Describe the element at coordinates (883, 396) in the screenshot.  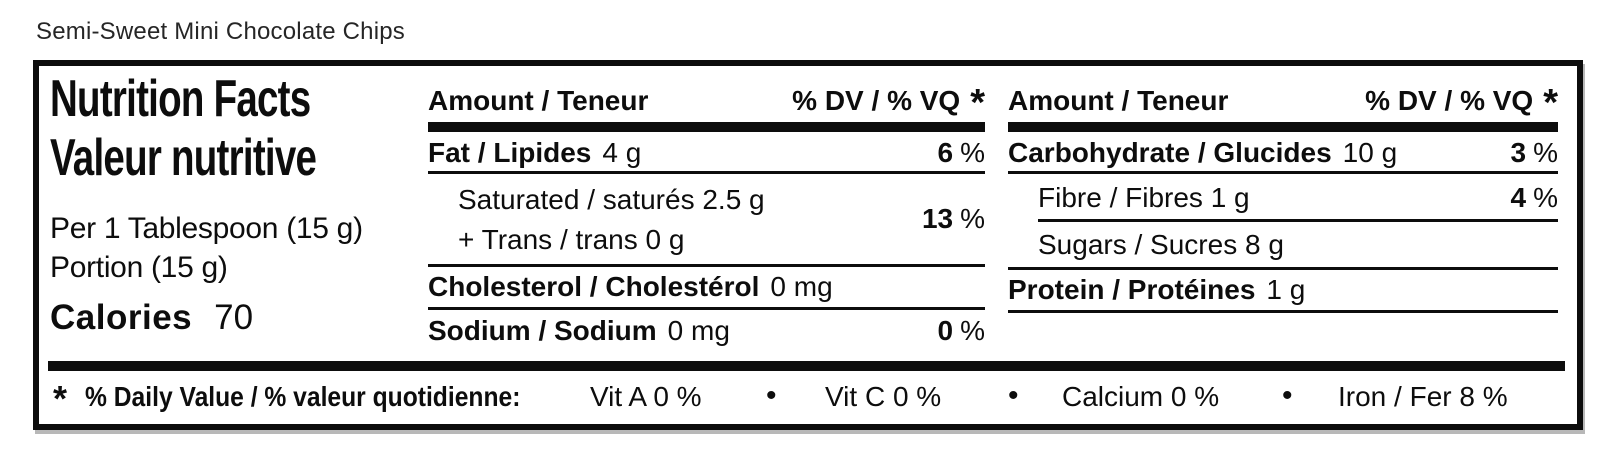
I see `vitamin-c-value: Vit C 0 %` at that location.